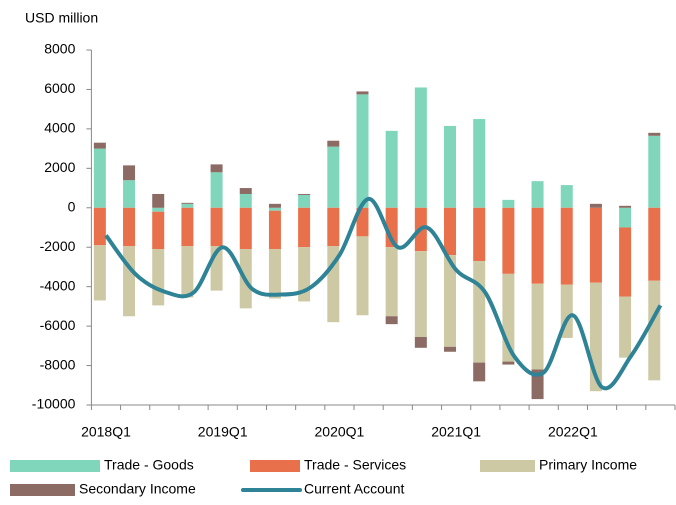 The image size is (676, 505). I want to click on y-tick-label: -4000, so click(58, 285).